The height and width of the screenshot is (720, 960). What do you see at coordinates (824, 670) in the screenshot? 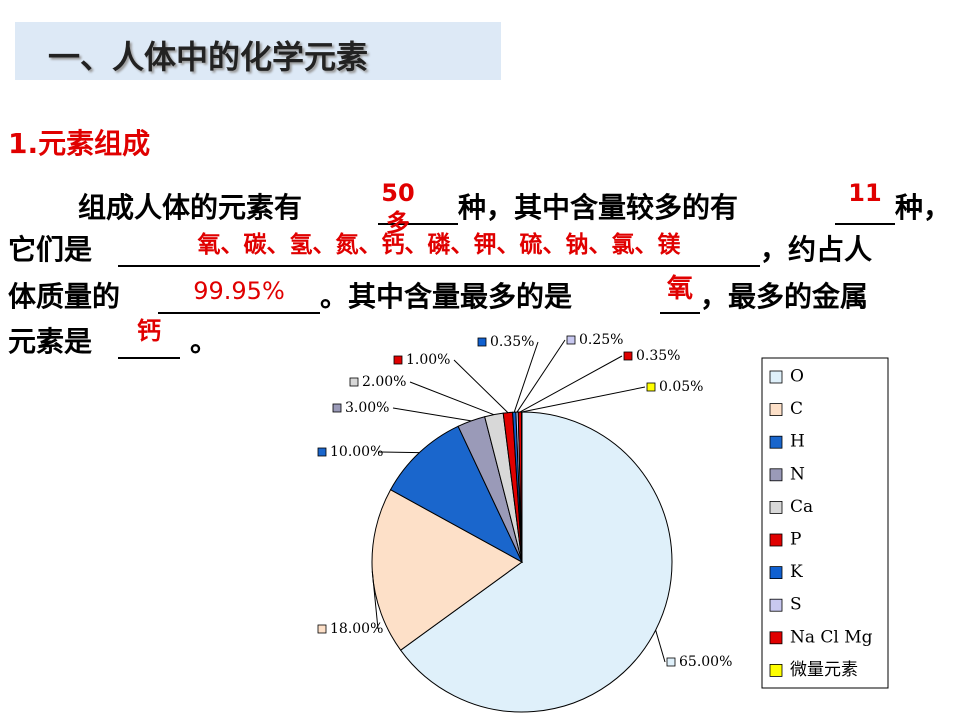
I see `legend-label: 微量元素` at bounding box center [824, 670].